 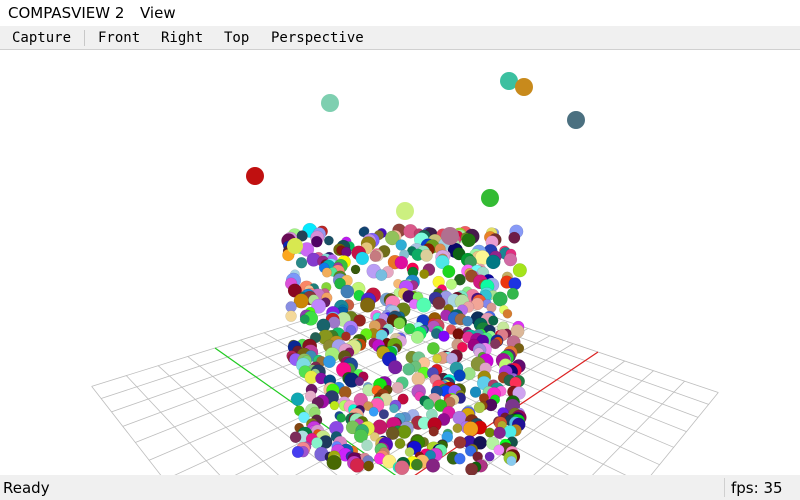 What do you see at coordinates (400, 487) in the screenshot?
I see `status-bar: Ready fps: 35` at bounding box center [400, 487].